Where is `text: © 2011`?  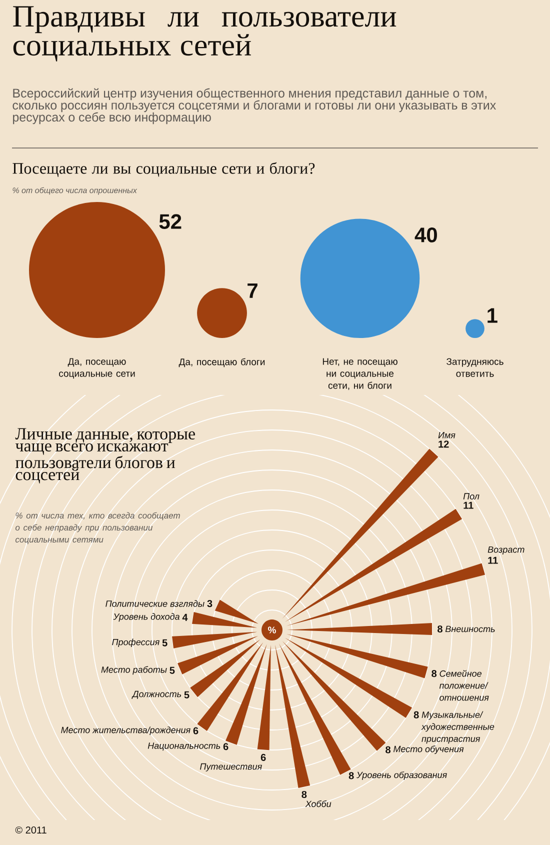
text: © 2011 is located at coordinates (30, 830).